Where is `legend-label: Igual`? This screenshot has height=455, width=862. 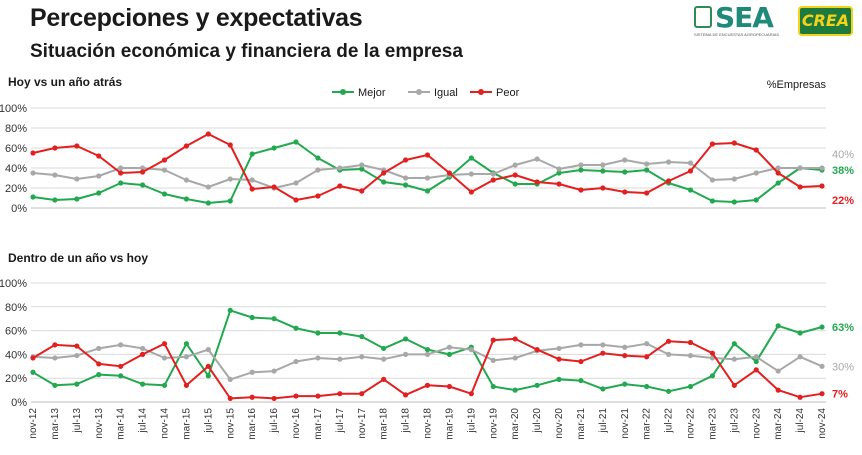
legend-label: Igual is located at coordinates (446, 93).